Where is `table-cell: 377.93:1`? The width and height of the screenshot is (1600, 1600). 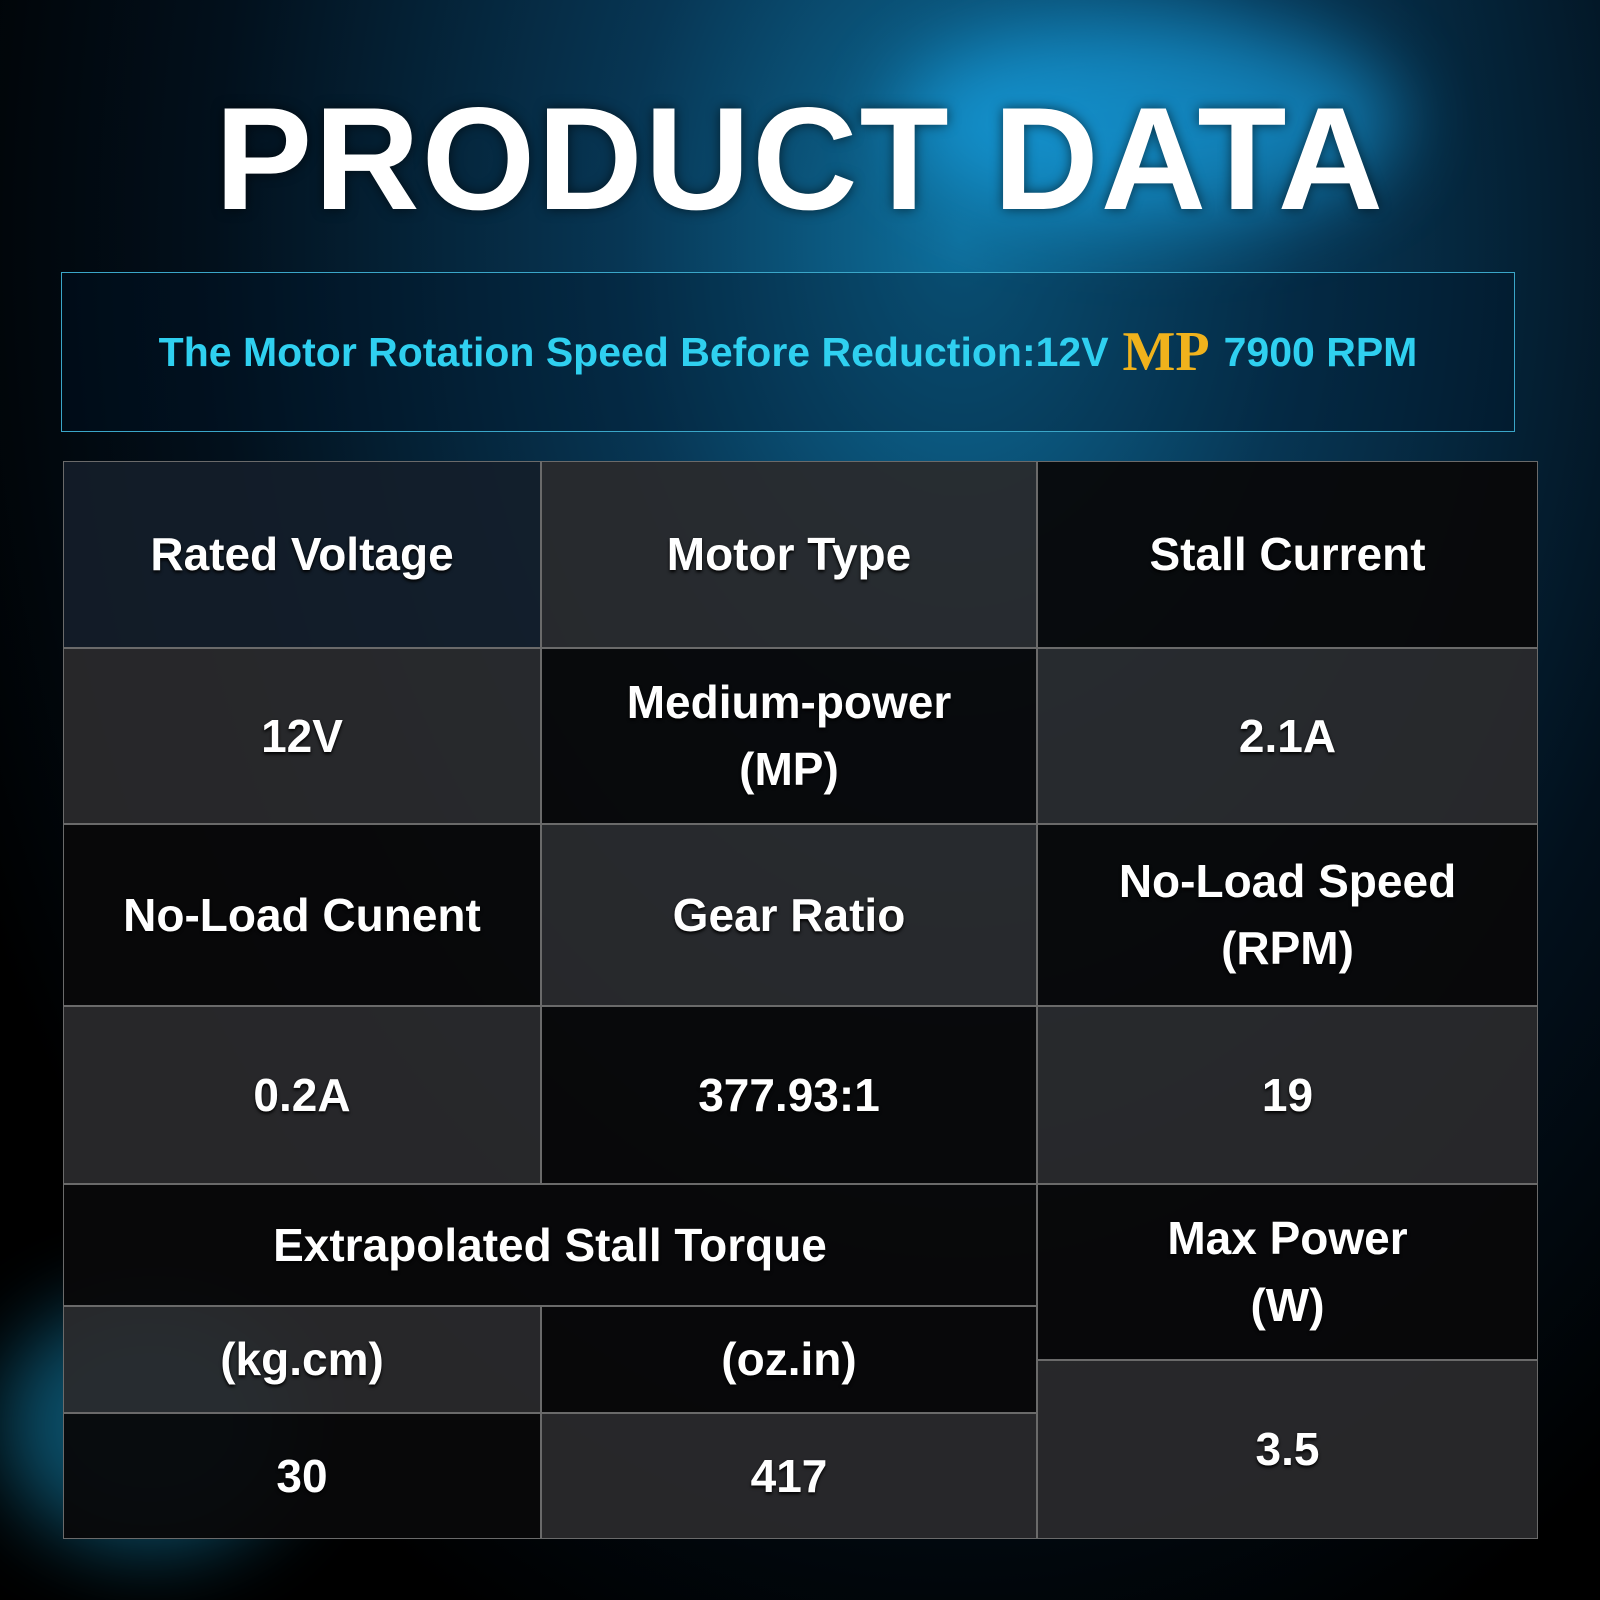 table-cell: 377.93:1 is located at coordinates (789, 1095).